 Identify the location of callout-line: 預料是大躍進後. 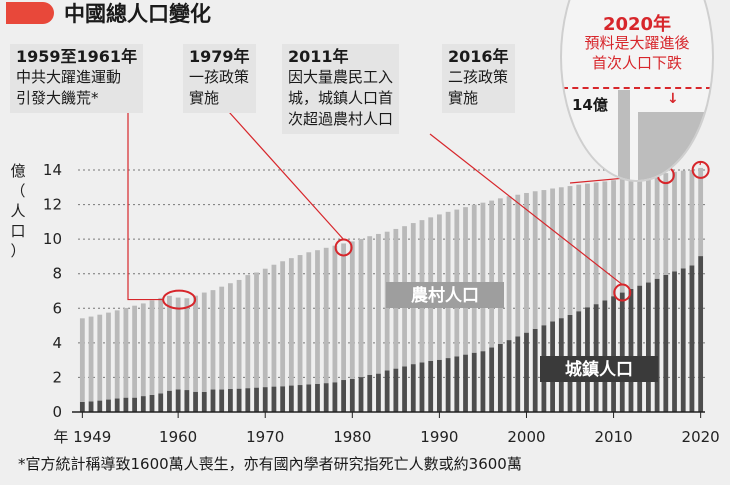
(637, 43).